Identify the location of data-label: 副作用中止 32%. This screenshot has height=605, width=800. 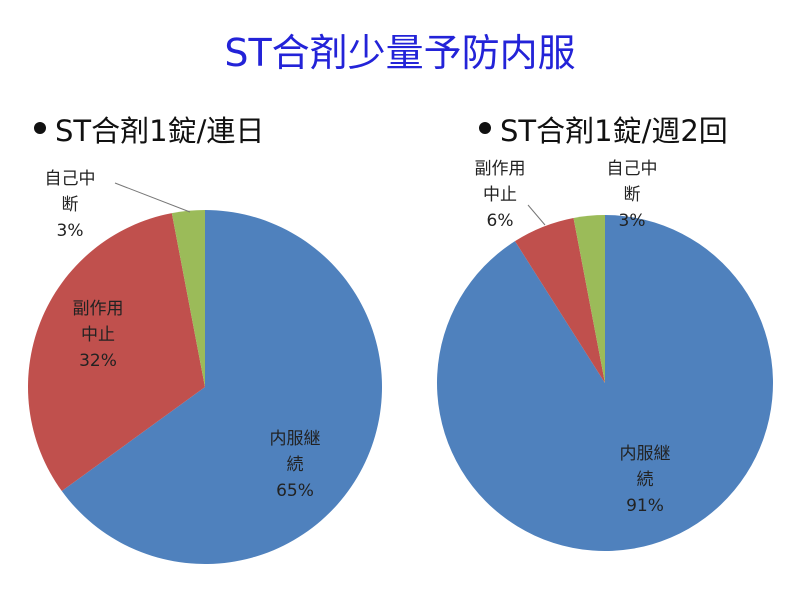
(98, 335).